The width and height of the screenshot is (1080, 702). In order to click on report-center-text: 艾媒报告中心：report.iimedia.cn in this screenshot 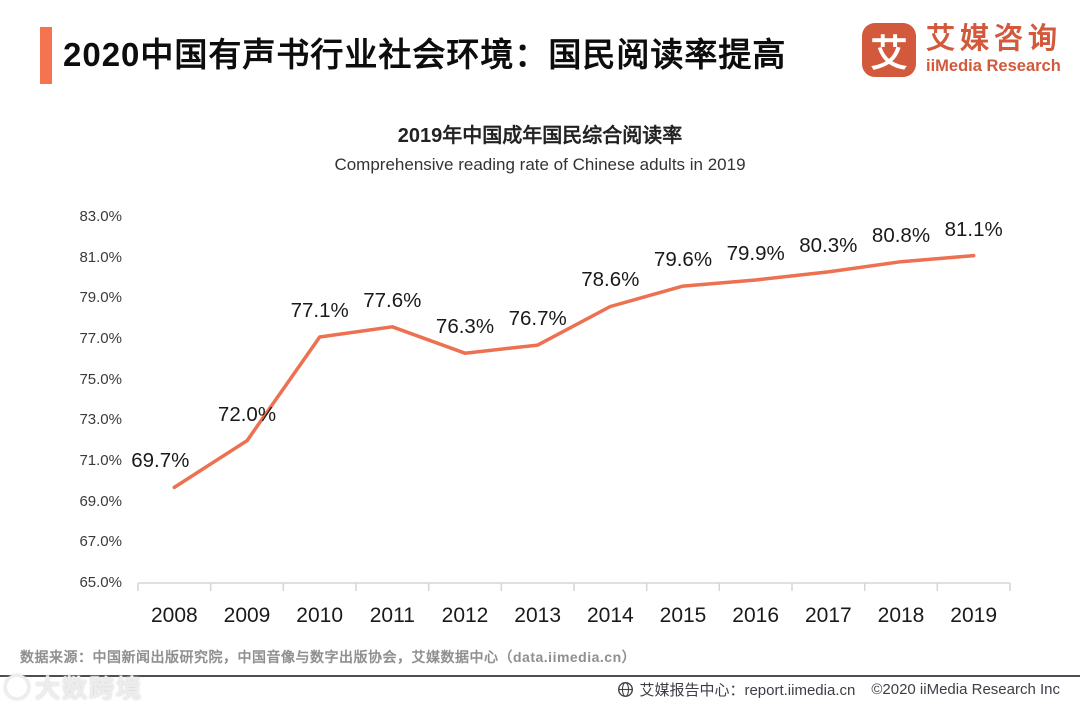, I will do `click(747, 690)`.